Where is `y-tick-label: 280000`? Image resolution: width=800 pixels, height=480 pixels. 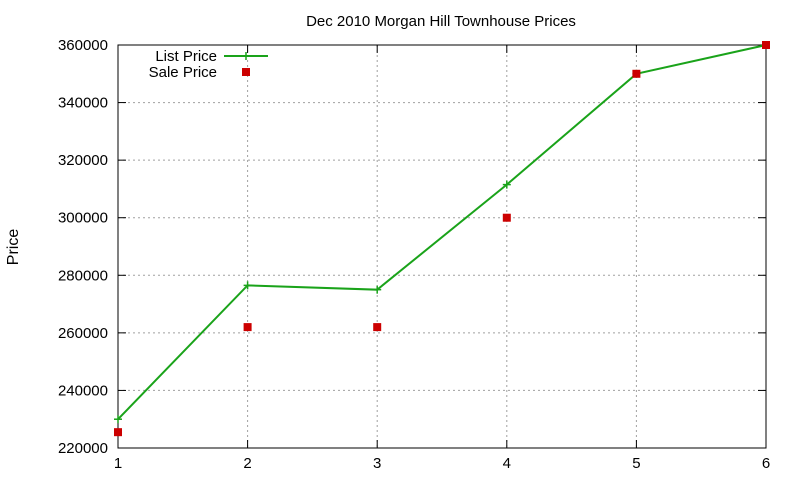
y-tick-label: 280000 is located at coordinates (83, 275).